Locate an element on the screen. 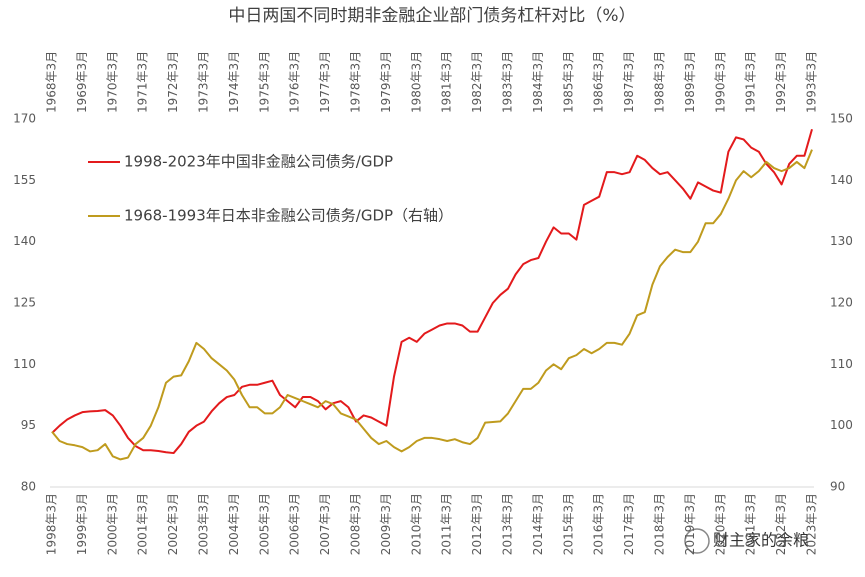 The width and height of the screenshot is (865, 577). y-tick-label: 80 is located at coordinates (28, 487).